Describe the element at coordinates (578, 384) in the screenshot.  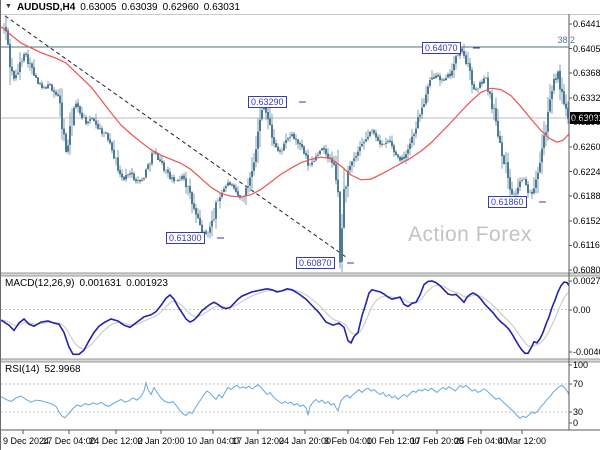
I see `rsi-axis-label: 70` at that location.